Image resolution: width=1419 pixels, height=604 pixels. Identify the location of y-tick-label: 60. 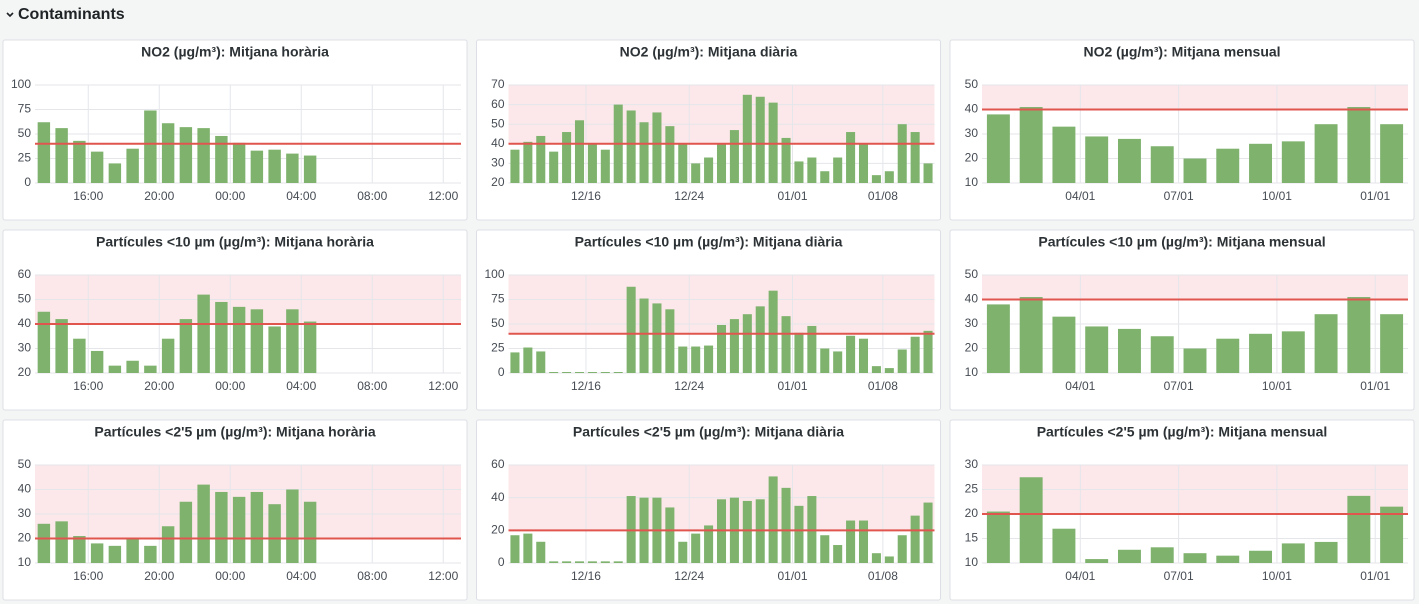
(498, 104).